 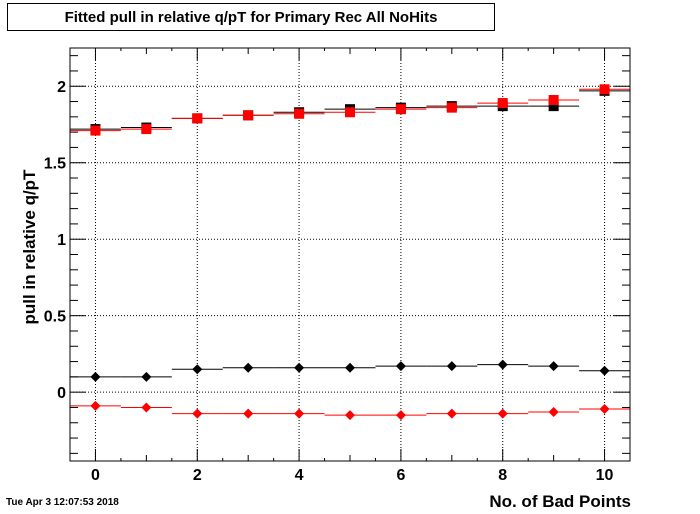 I want to click on y-axis-label: pull in relative q/pT, so click(x=29, y=247).